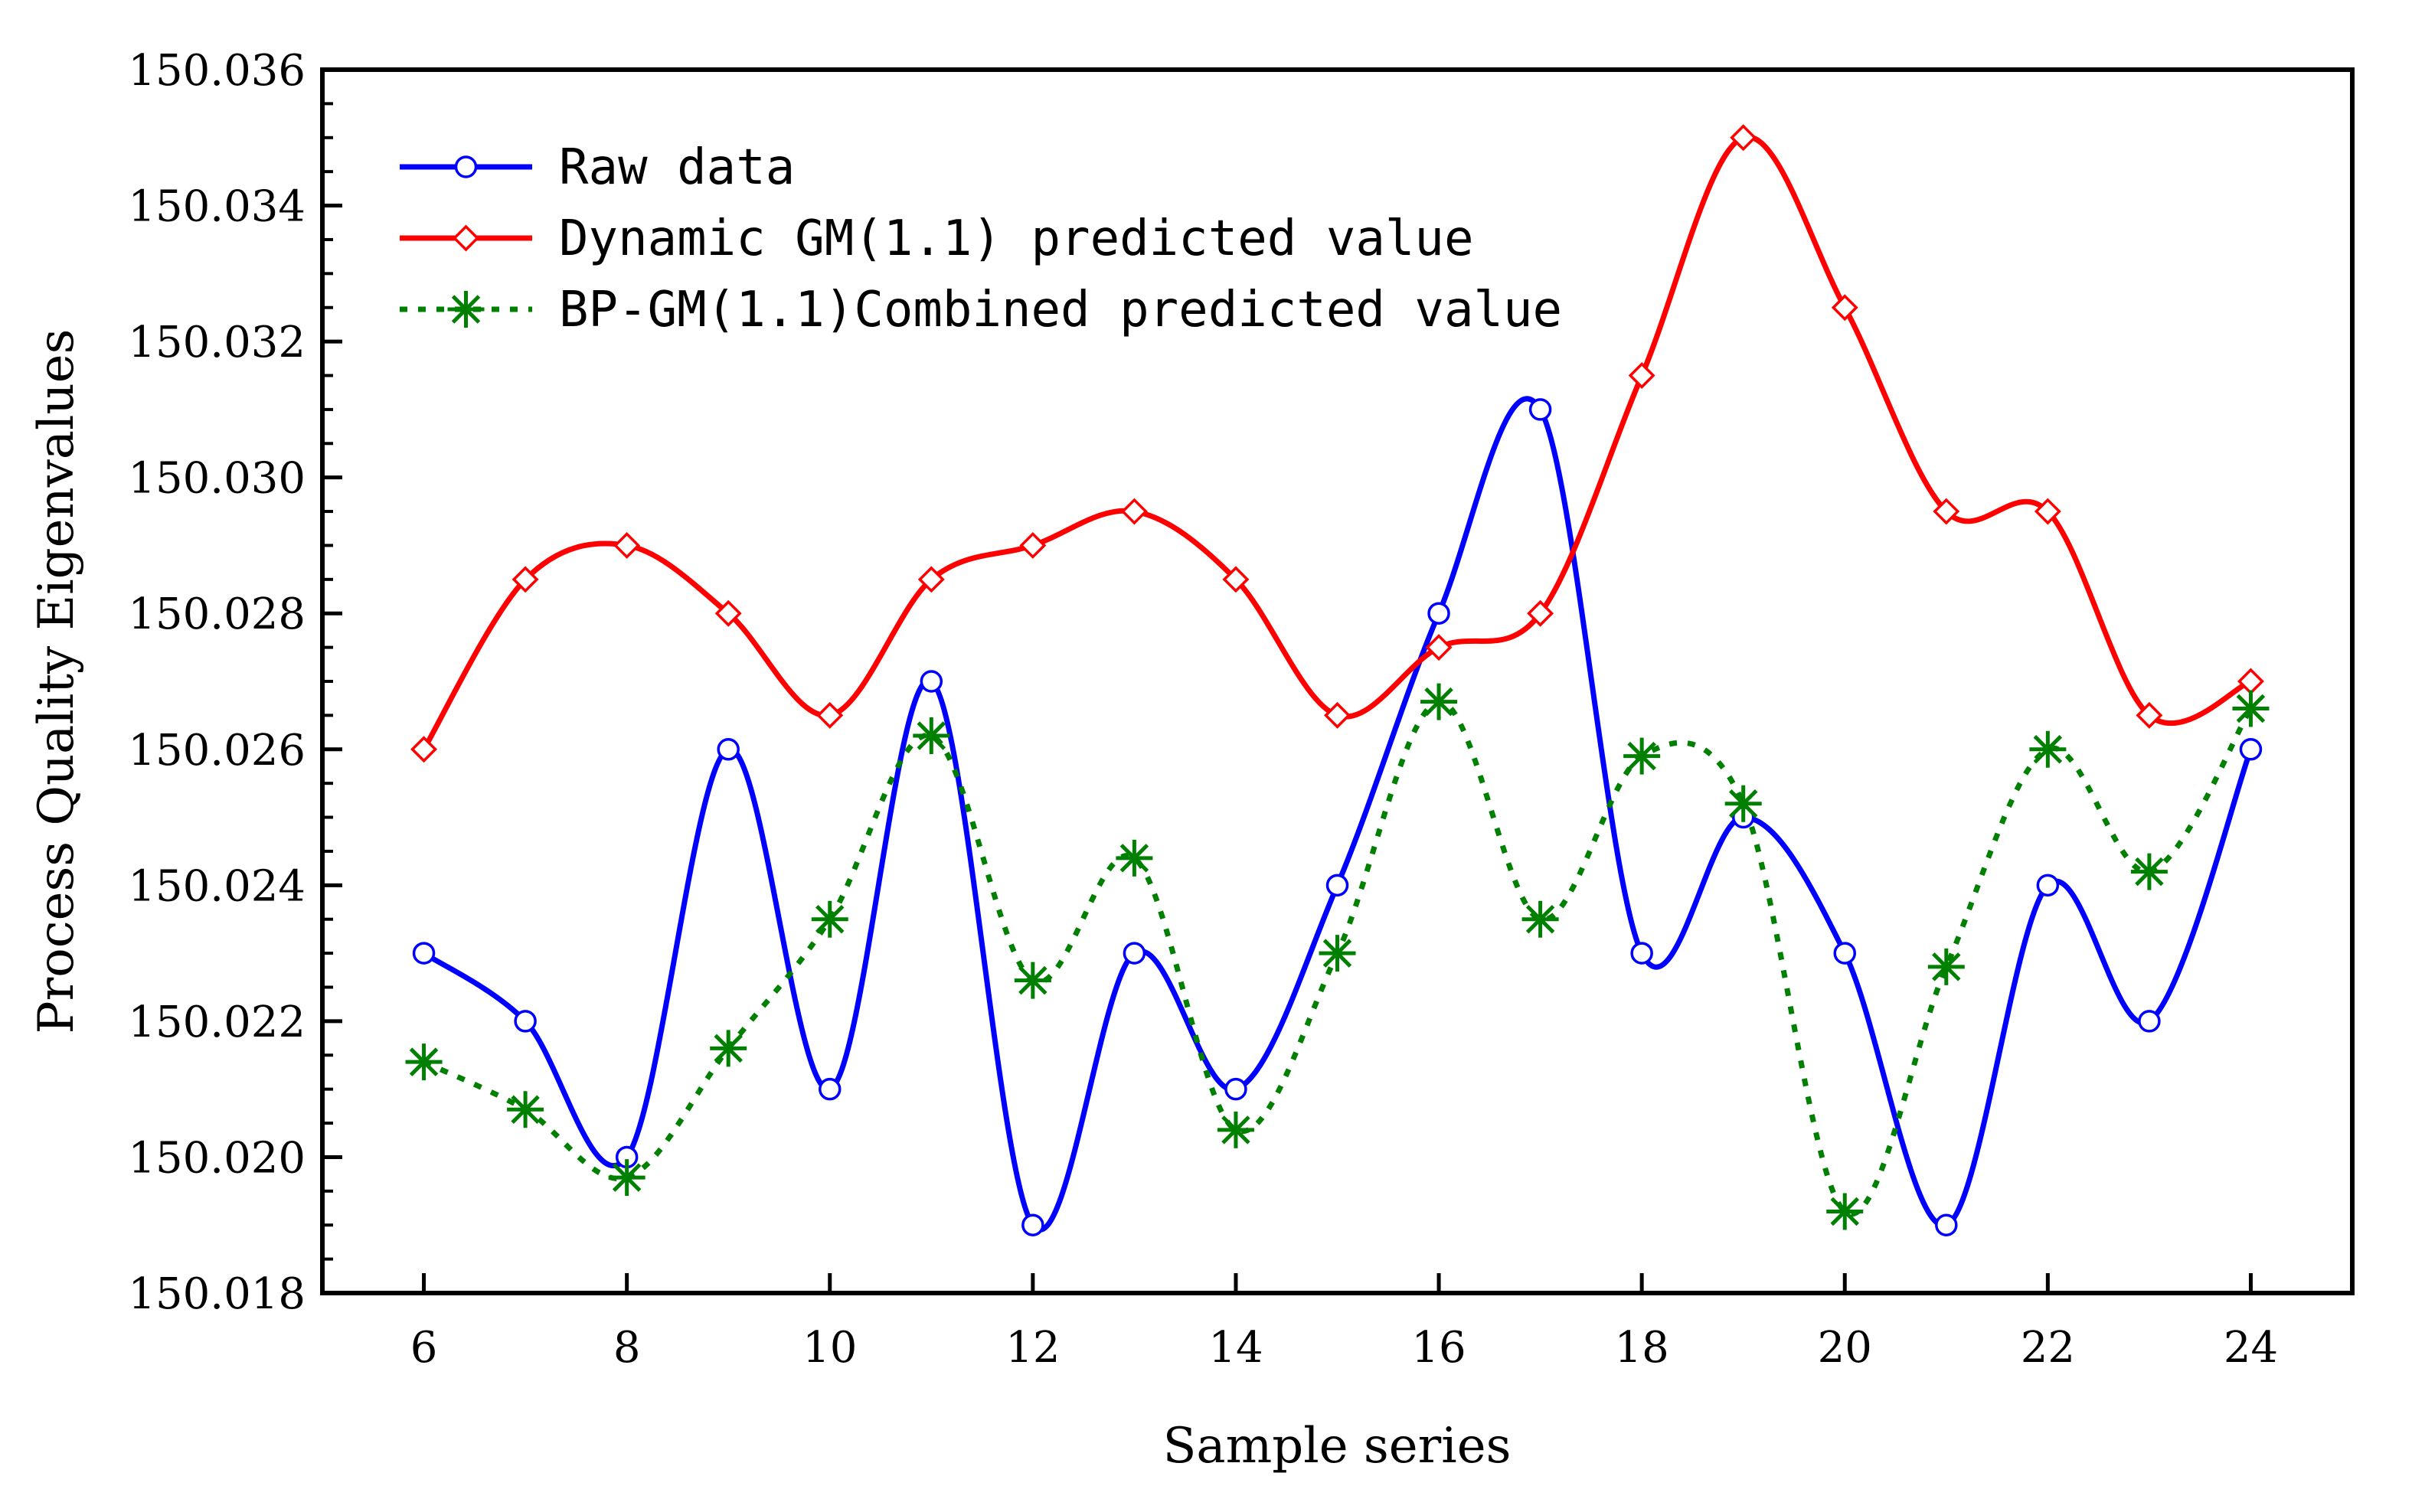  I want to click on x-tick-label: 18, so click(1642, 1348).